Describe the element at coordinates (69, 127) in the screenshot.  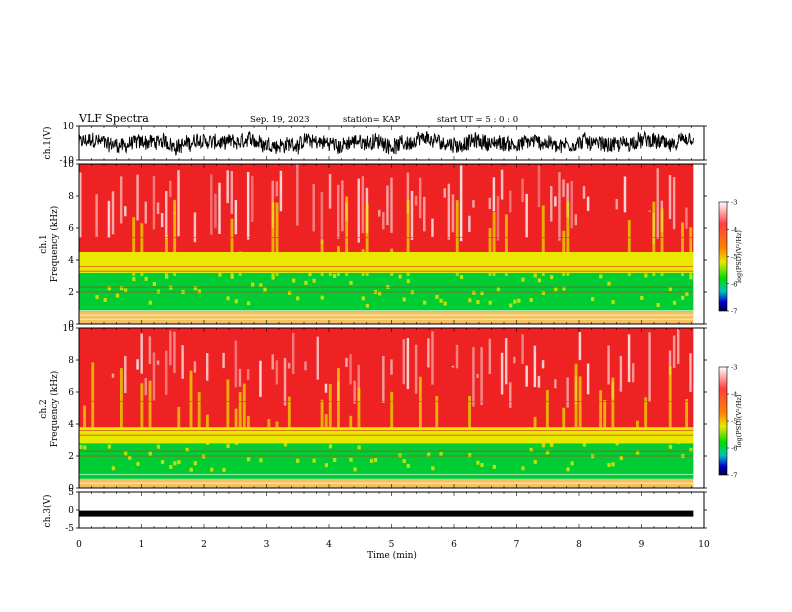
I see `y-tick-label: 10` at that location.